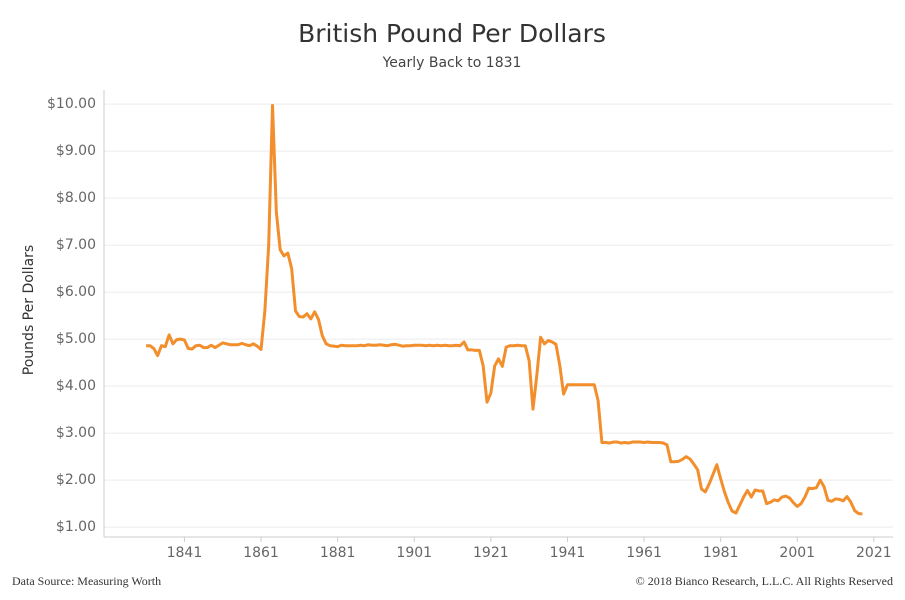  I want to click on y-tick-label: $5.00, so click(76, 339).